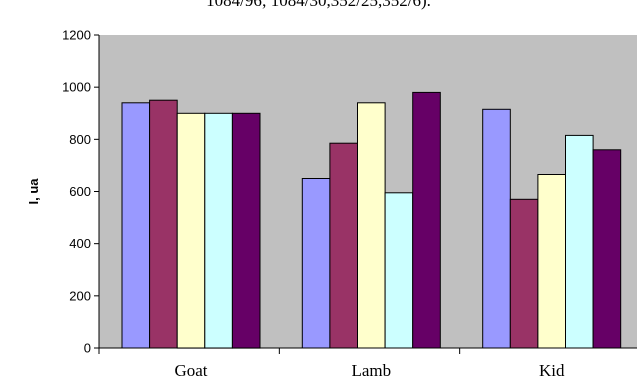 The image size is (637, 390). I want to click on y-tick-label: 800, so click(80, 139).